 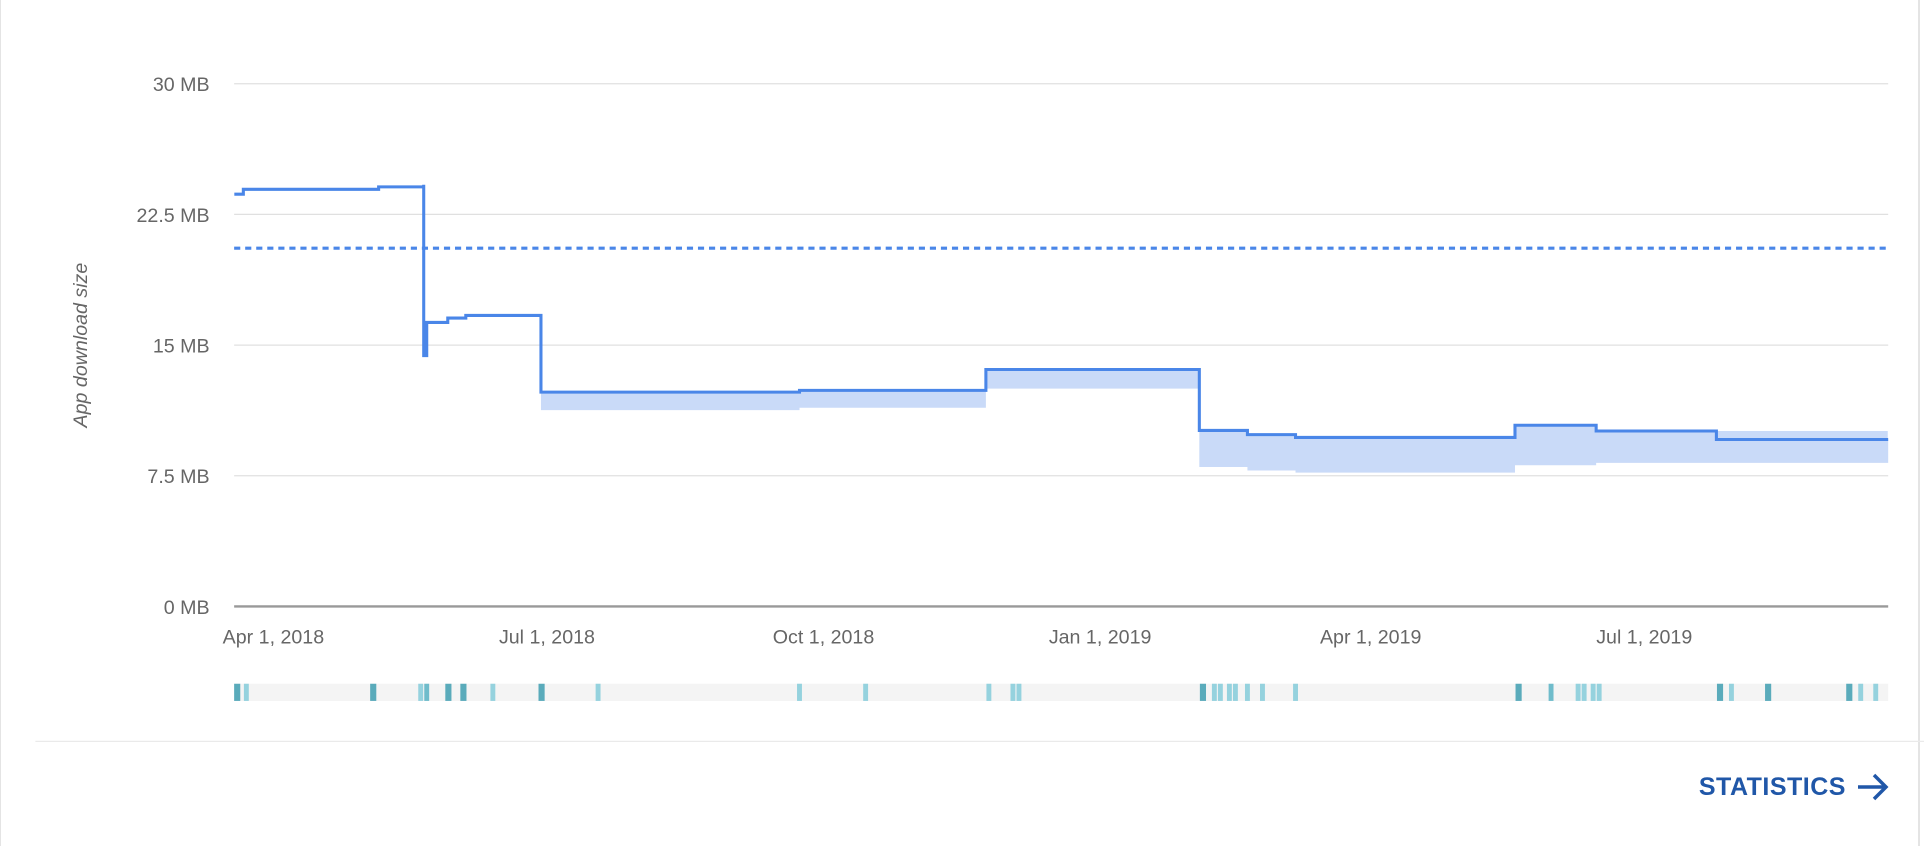 I want to click on y-axis-label: App download size, so click(x=81, y=346).